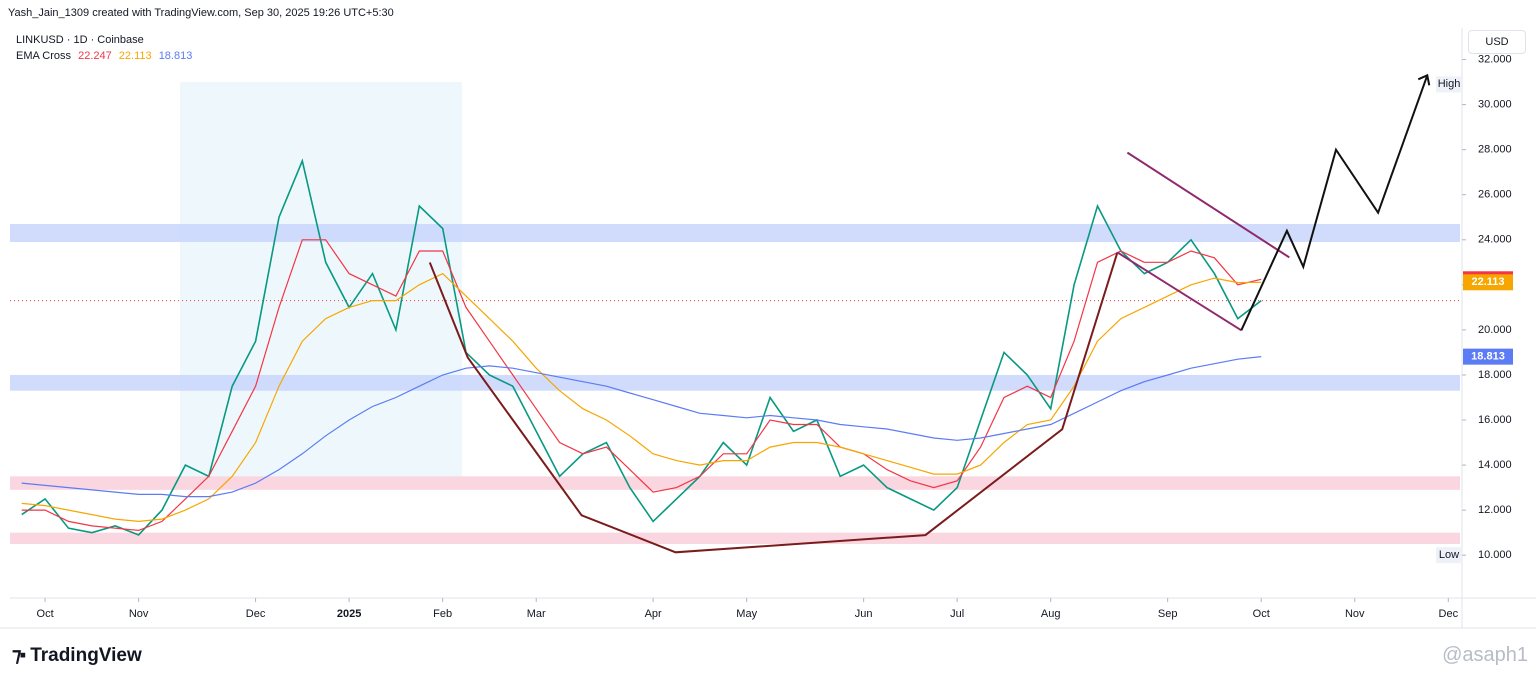 The width and height of the screenshot is (1536, 684). Describe the element at coordinates (349, 614) in the screenshot. I see `x-tick-label: 2025` at that location.